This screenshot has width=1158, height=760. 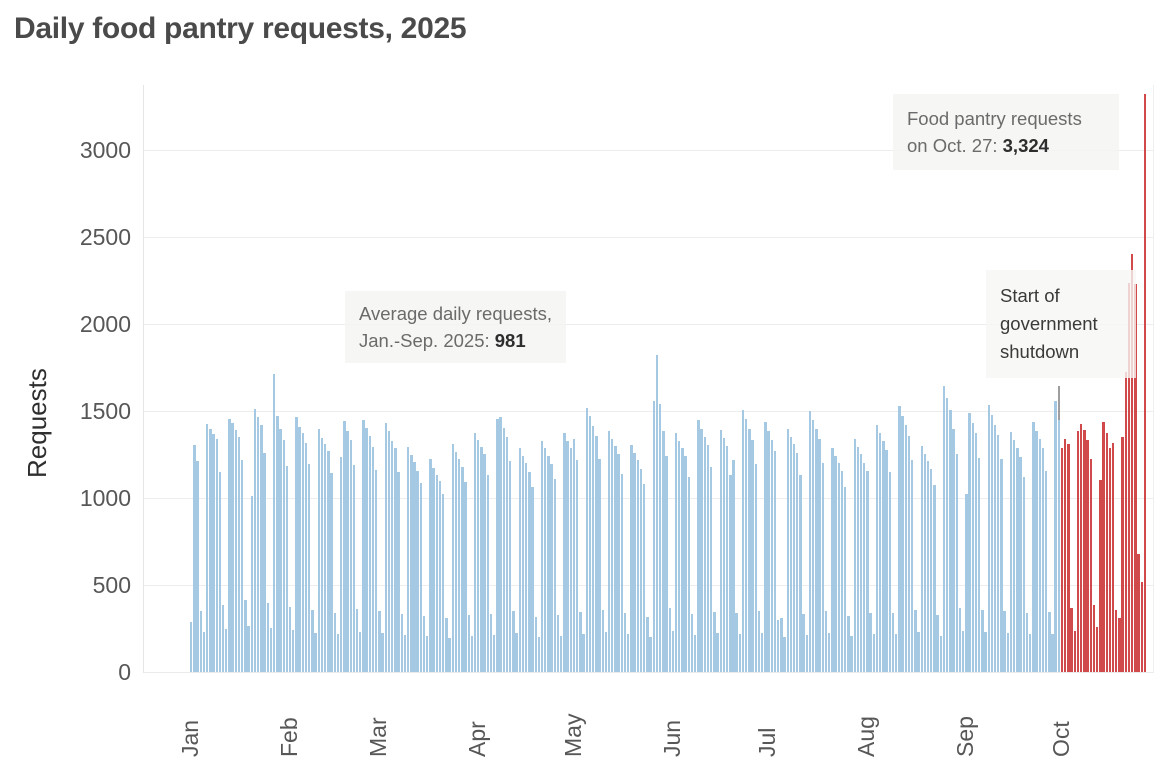 What do you see at coordinates (111, 585) in the screenshot?
I see `y-tick-label: 500` at bounding box center [111, 585].